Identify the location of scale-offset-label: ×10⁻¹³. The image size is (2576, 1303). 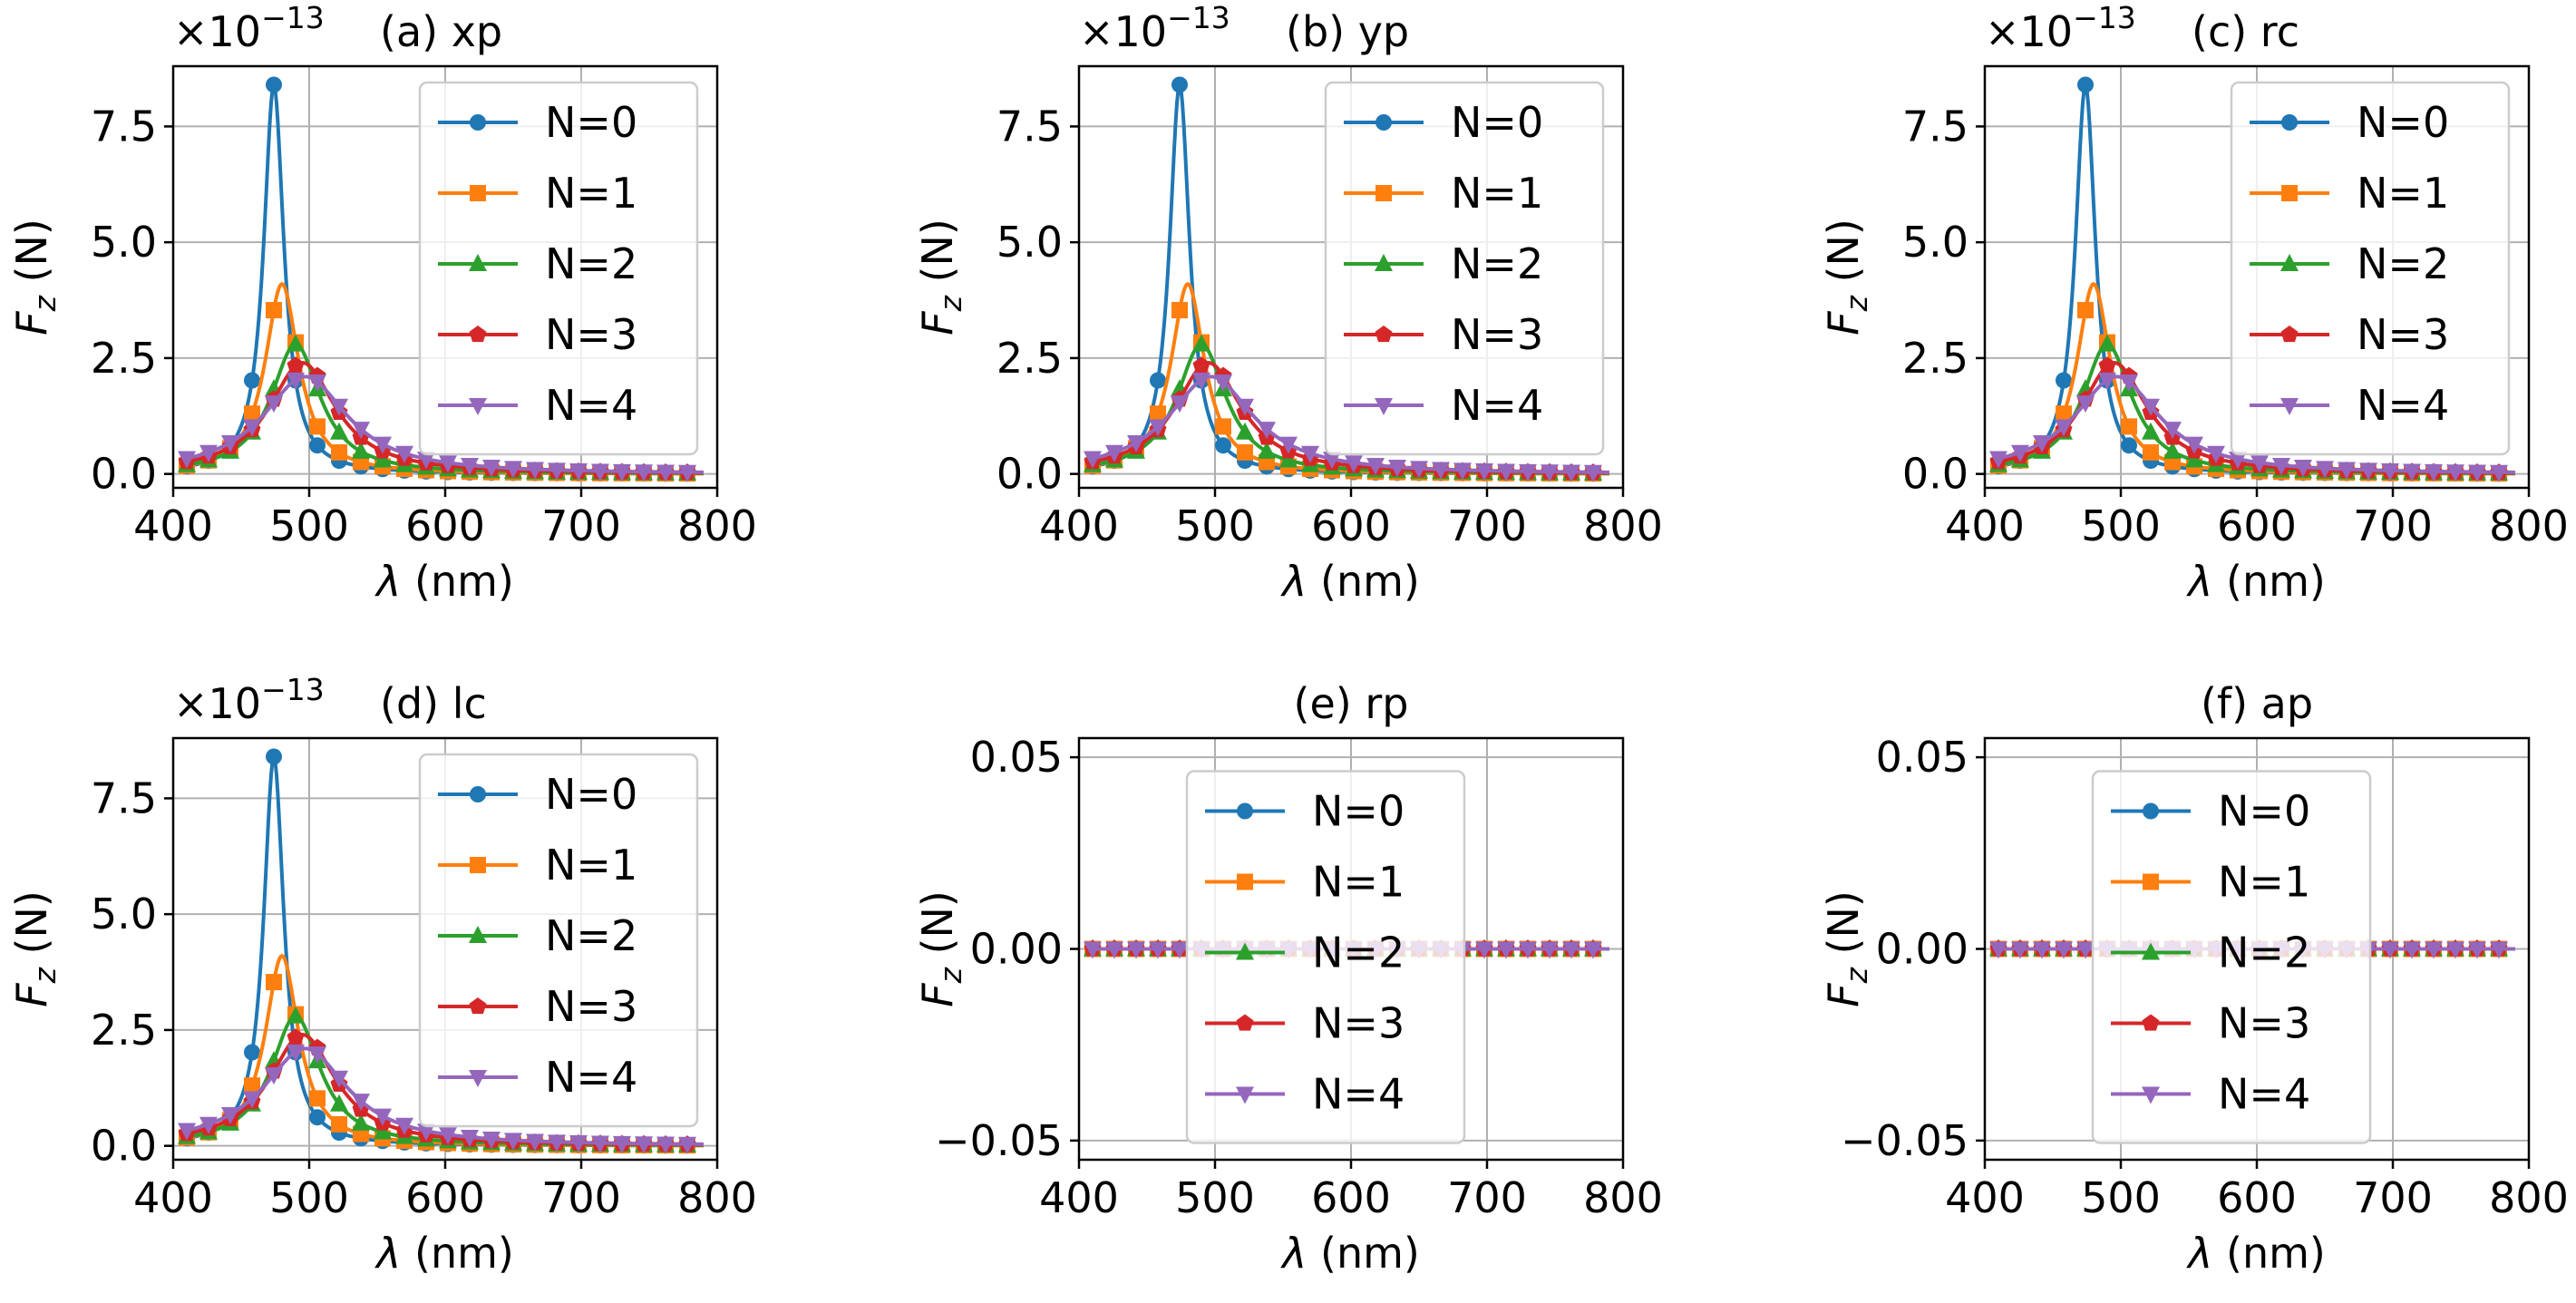
(1154, 28).